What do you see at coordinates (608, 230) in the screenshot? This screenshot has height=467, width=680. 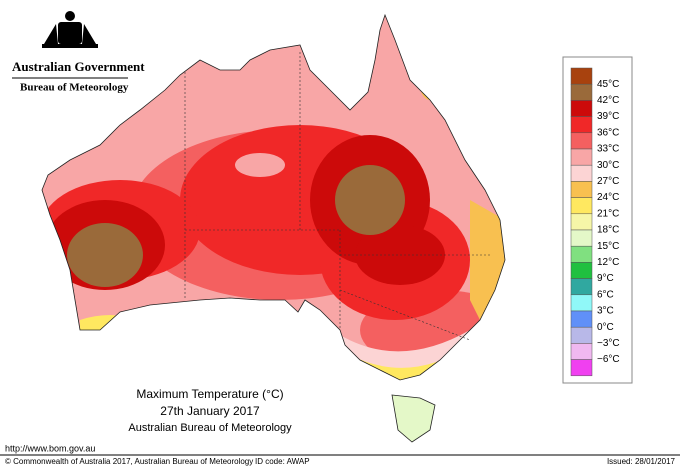 I see `legend-label: 18°C` at bounding box center [608, 230].